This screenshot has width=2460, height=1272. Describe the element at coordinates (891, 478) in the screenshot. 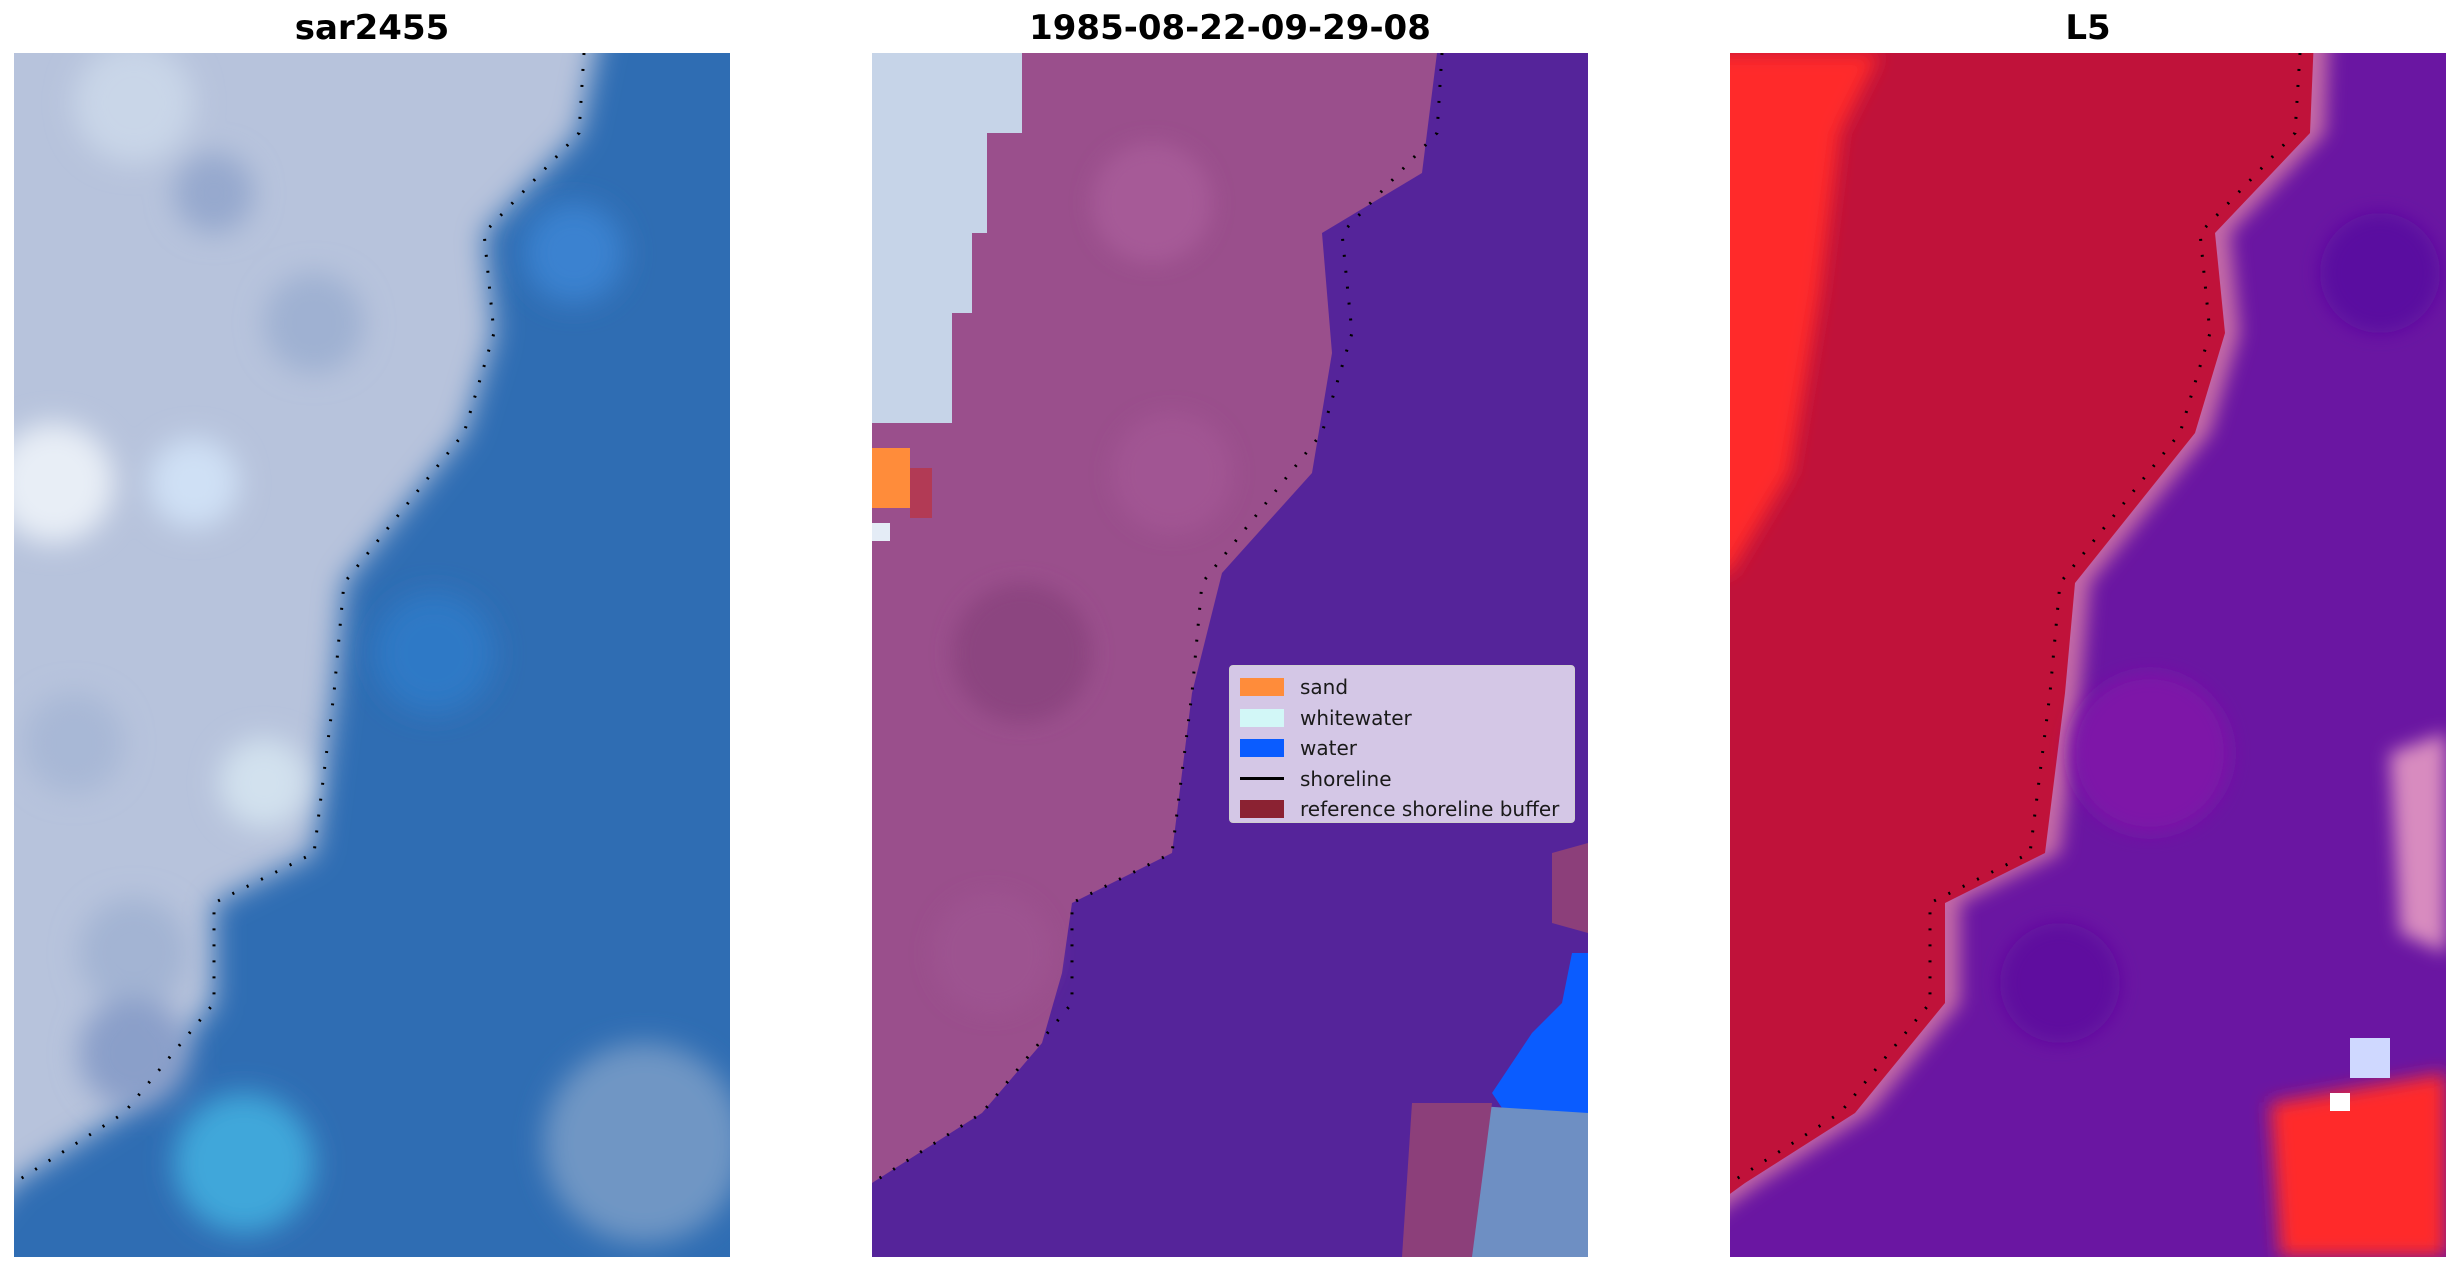

I see `sand-class-area` at that location.